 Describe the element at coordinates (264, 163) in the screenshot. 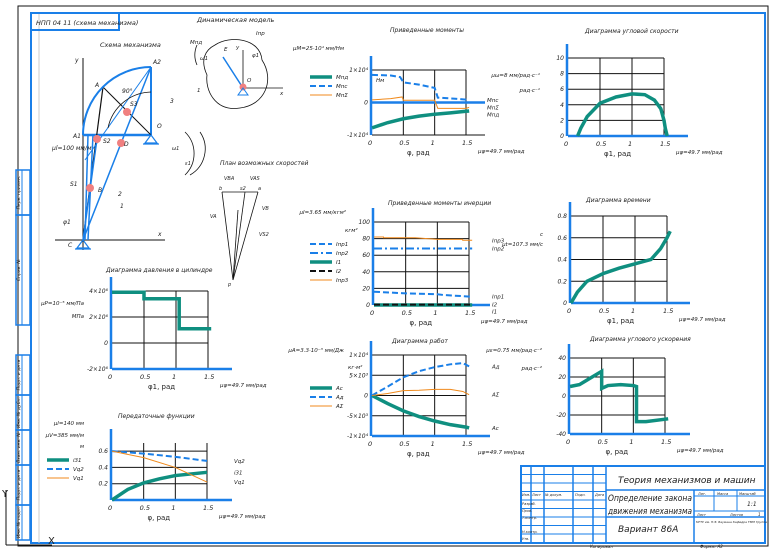

I see `velocity-plan-title: План возможных скоростей` at that location.